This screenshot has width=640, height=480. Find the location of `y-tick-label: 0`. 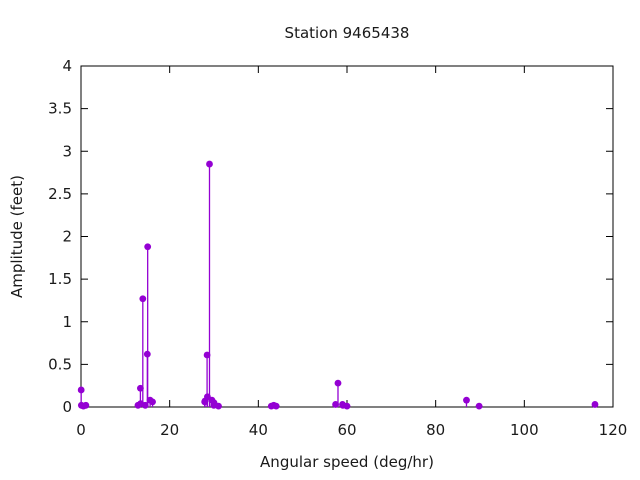

y-tick-label: 0 is located at coordinates (67, 407).